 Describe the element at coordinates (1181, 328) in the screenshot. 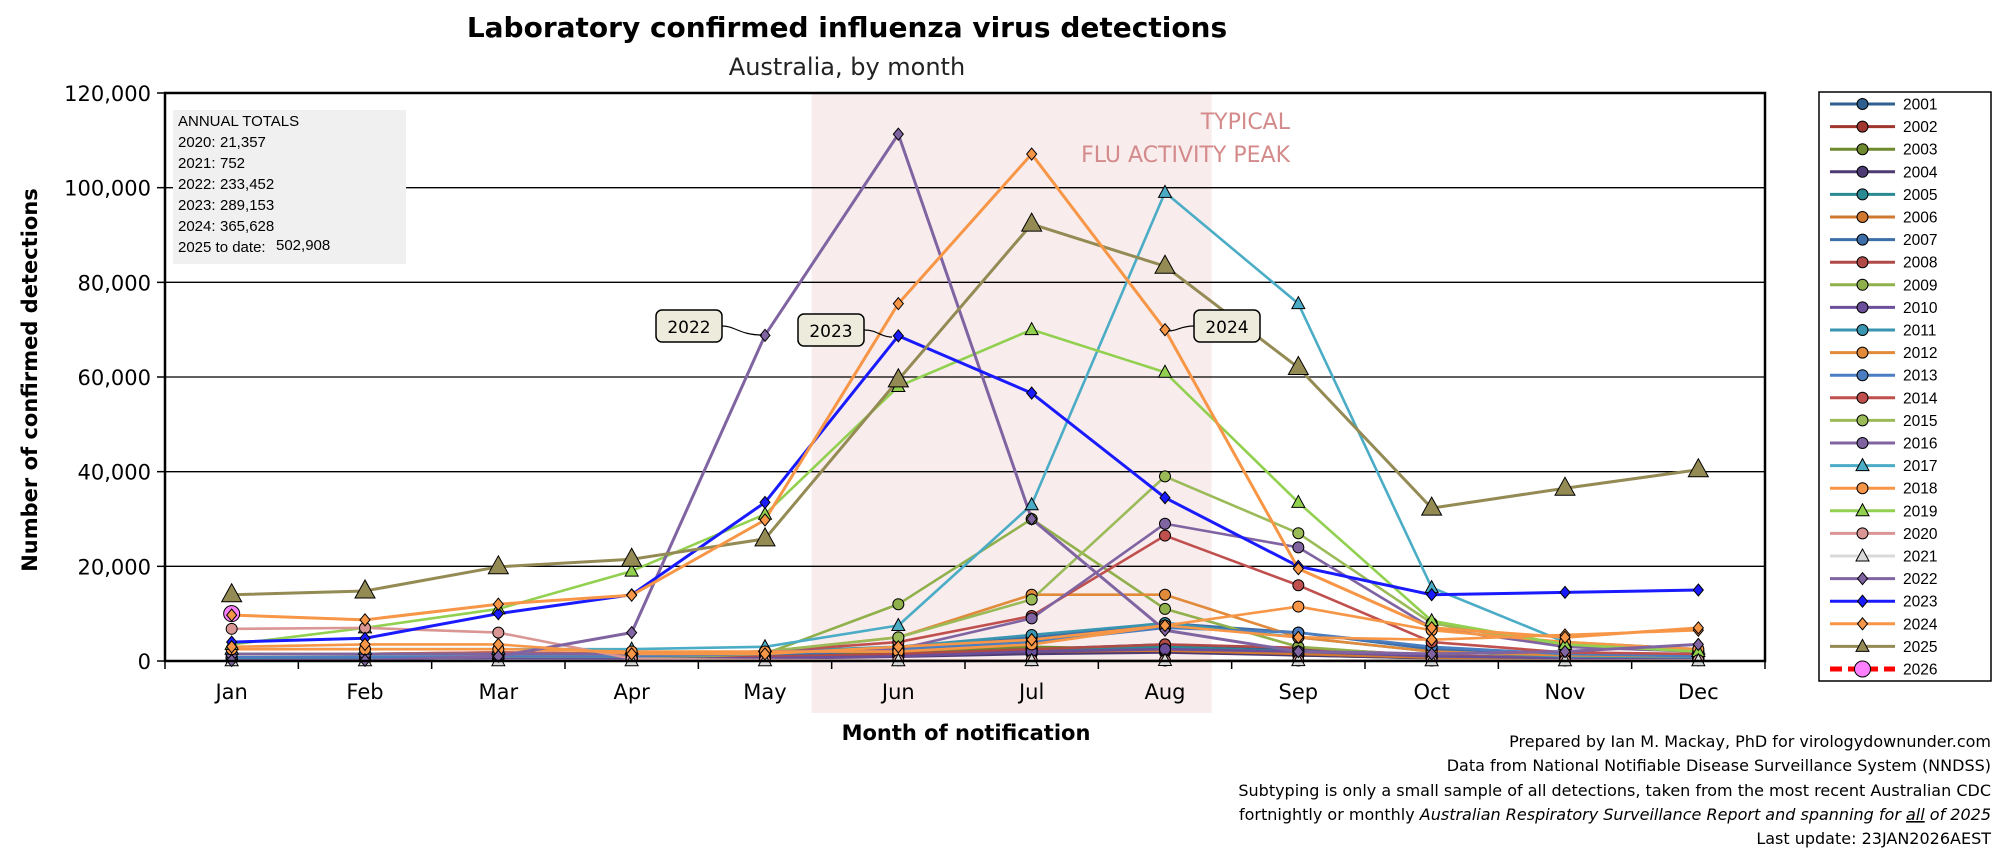

I see `callout-2024-leader` at that location.